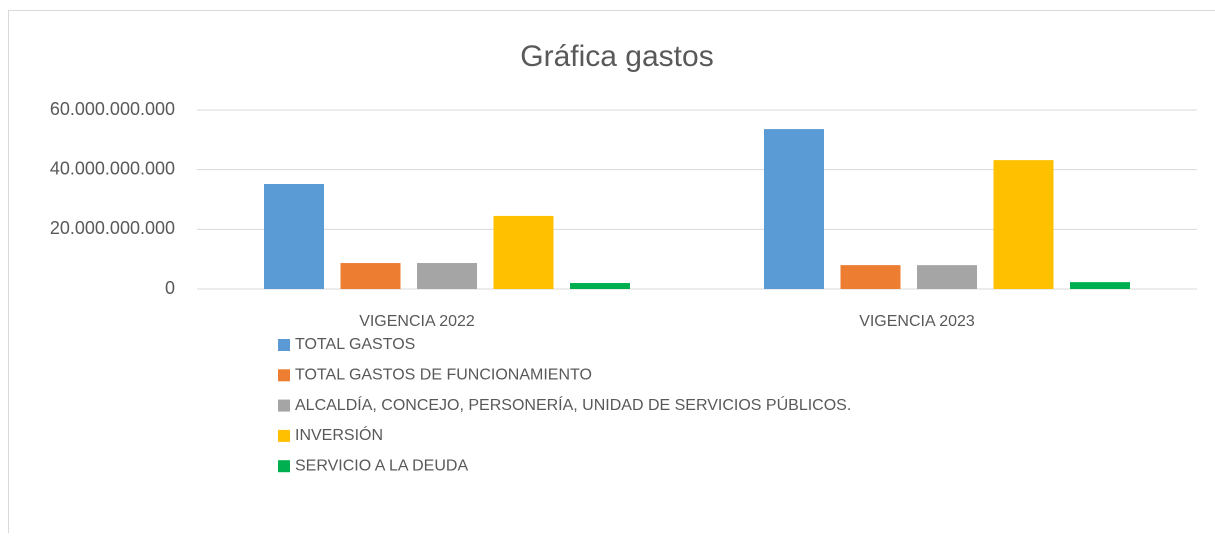 Image resolution: width=1215 pixels, height=538 pixels. I want to click on x-tick-label: VIGENCIA 2023, so click(917, 321).